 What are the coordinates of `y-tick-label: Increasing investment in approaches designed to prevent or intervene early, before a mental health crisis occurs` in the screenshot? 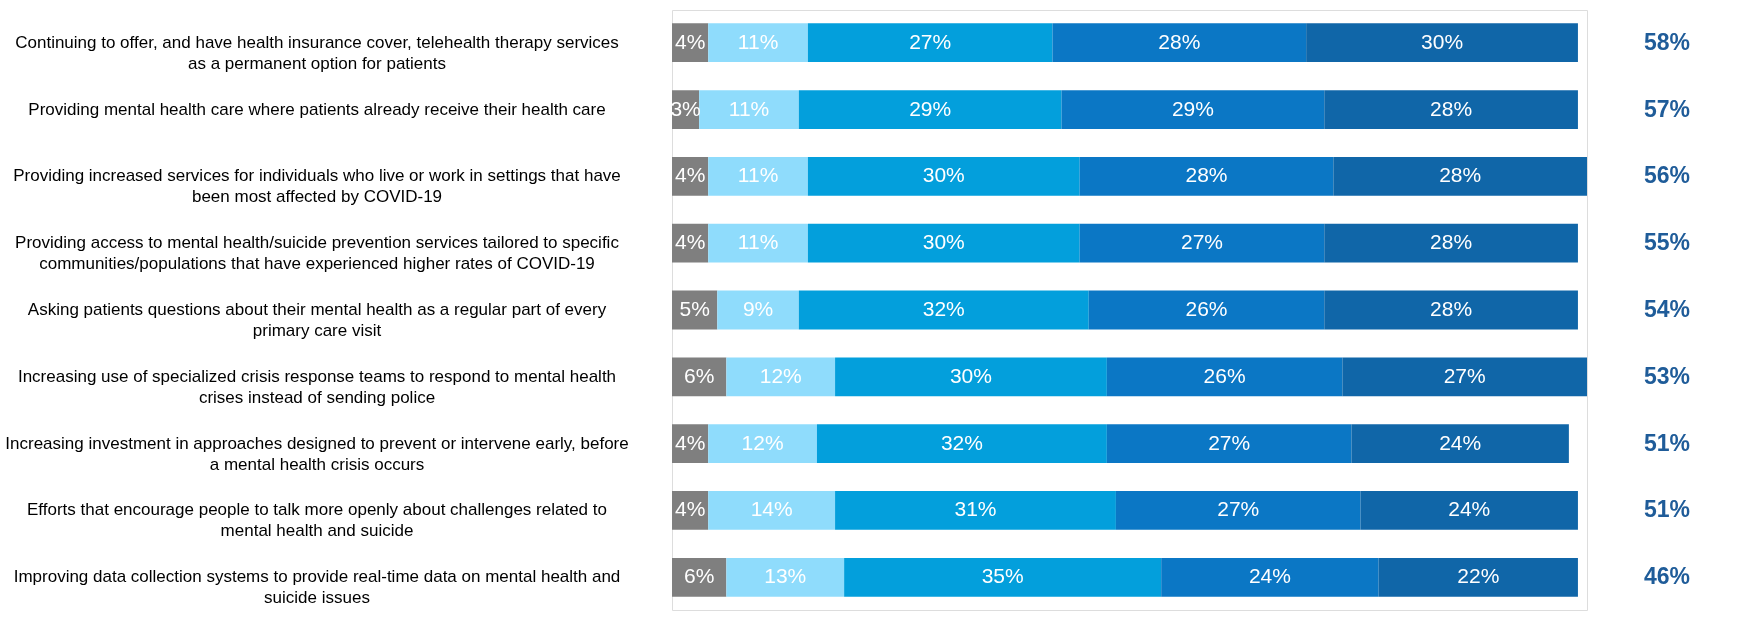 It's located at (317, 453).